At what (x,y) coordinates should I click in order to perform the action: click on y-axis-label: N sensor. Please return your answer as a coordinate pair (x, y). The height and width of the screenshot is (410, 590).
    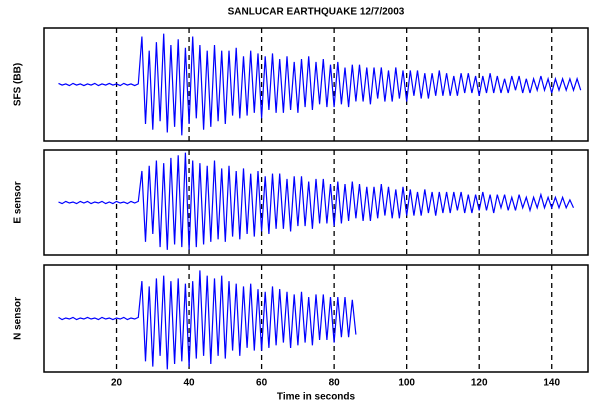
    Looking at the image, I should click on (18, 318).